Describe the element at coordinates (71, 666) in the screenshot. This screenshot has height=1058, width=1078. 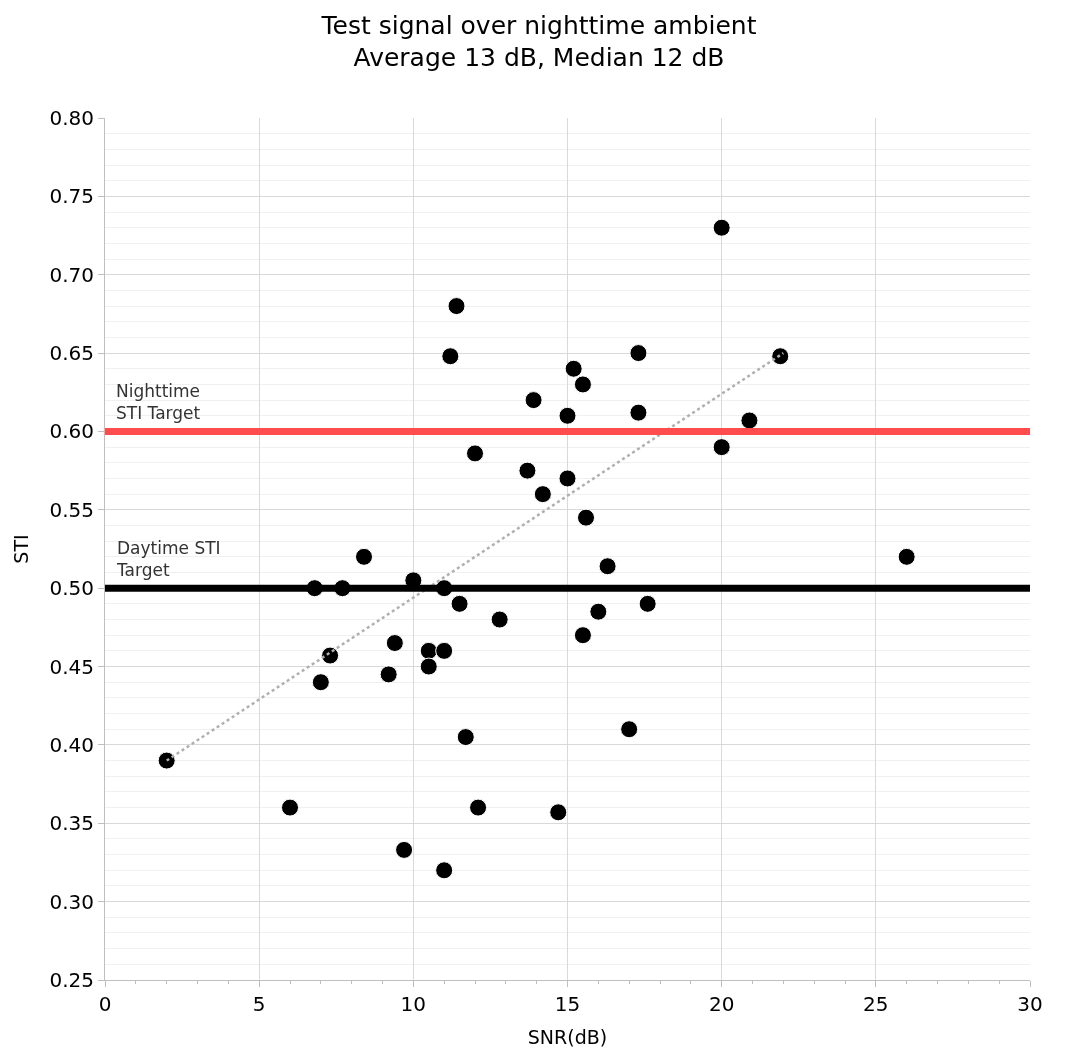
I see `y-tick-label: 0.45` at that location.